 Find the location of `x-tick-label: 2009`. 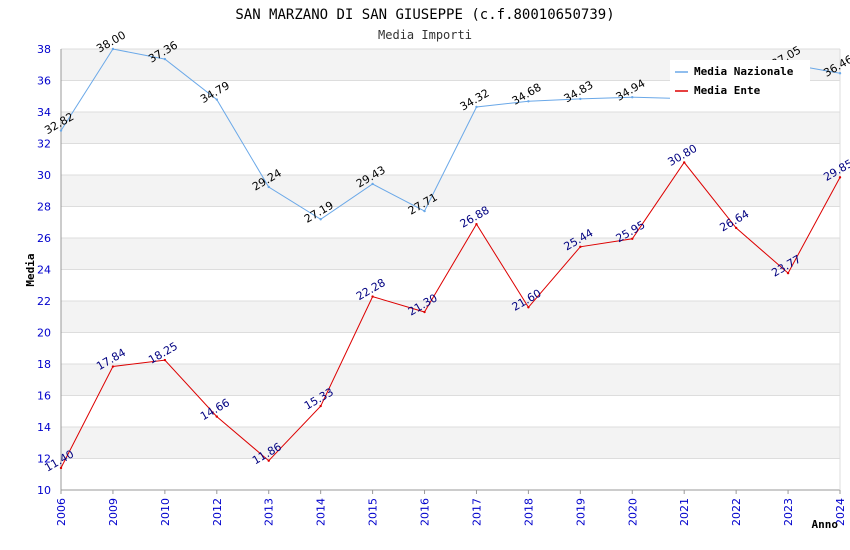

x-tick-label: 2009 is located at coordinates (113, 512).